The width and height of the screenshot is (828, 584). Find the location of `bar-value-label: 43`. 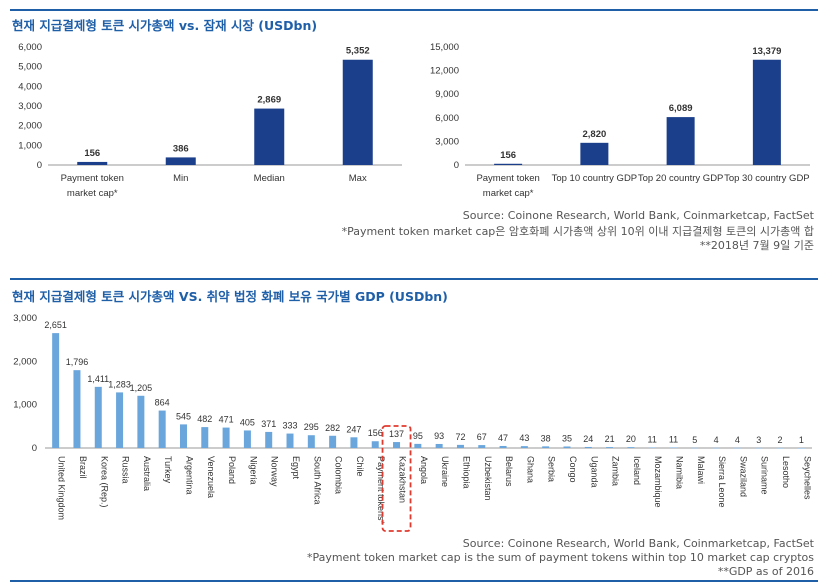

bar-value-label: 43 is located at coordinates (524, 438).